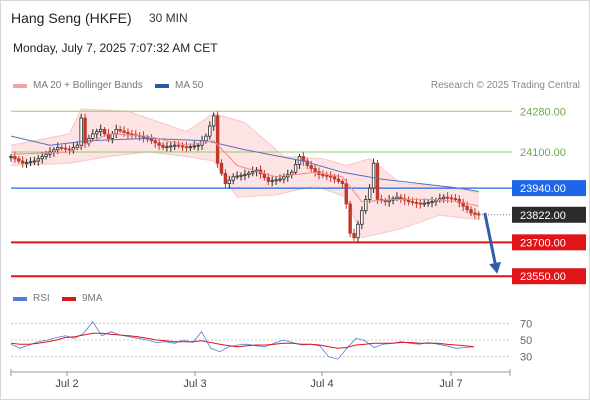  I want to click on legend-item-9ma: 9MA, so click(82, 298).